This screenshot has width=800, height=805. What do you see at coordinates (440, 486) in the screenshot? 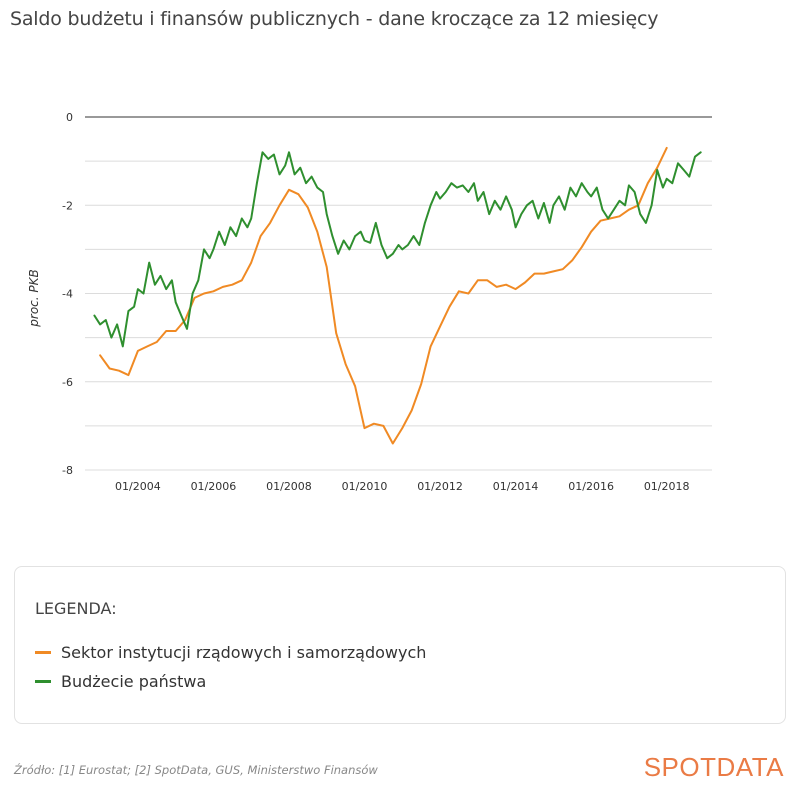
I see `x-tick-label: 01/2012` at bounding box center [440, 486].